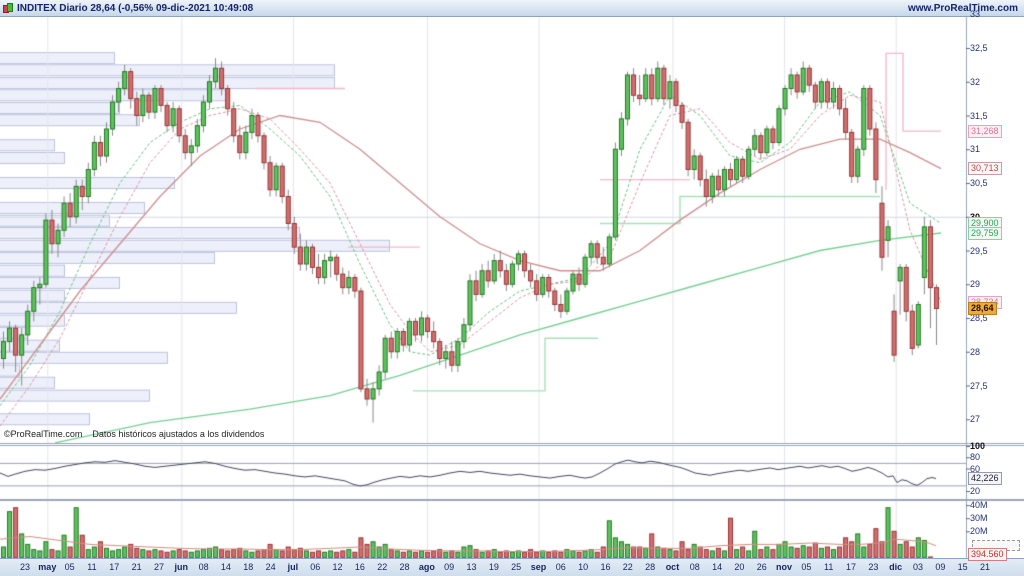 This screenshot has height=576, width=1024. What do you see at coordinates (784, 567) in the screenshot?
I see `month-label: nov` at bounding box center [784, 567].